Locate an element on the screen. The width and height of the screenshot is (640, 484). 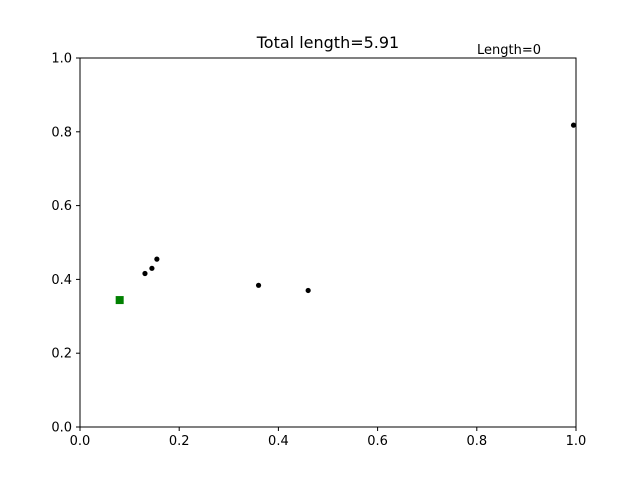
start-point-marker is located at coordinates (119, 300).